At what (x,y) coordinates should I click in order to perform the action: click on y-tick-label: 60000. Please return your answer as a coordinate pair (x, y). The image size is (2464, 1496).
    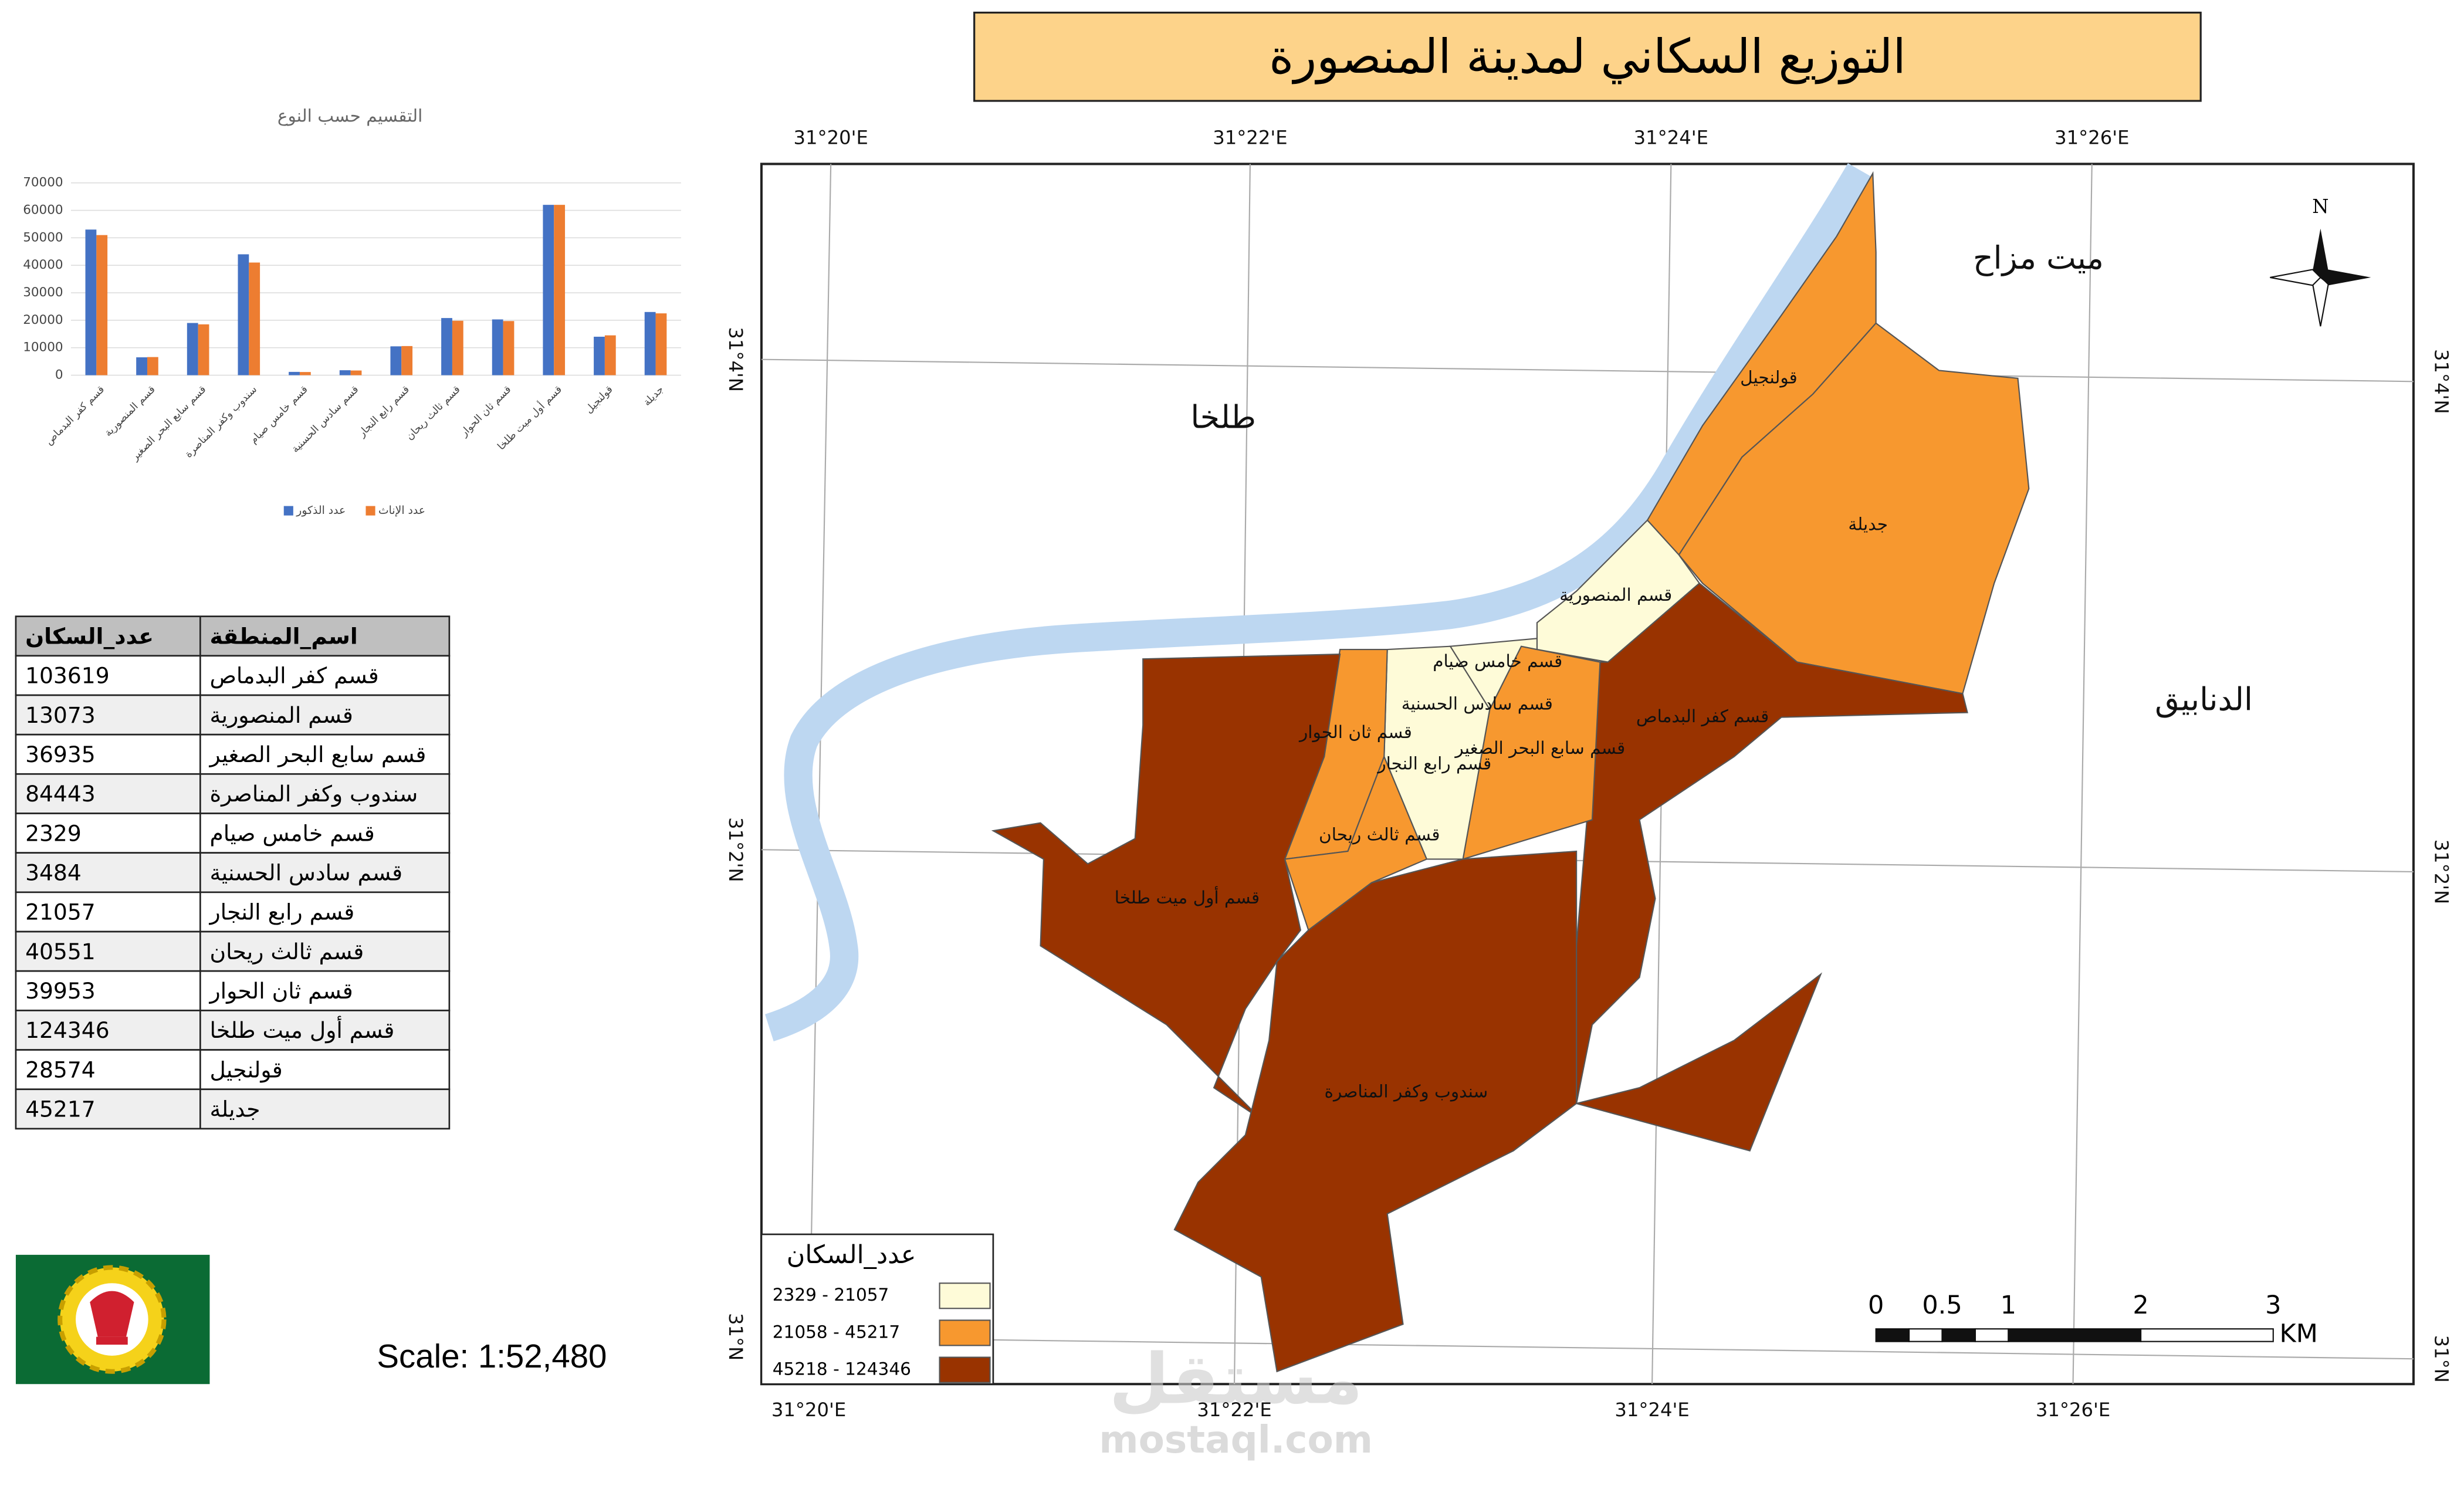
    Looking at the image, I should click on (43, 210).